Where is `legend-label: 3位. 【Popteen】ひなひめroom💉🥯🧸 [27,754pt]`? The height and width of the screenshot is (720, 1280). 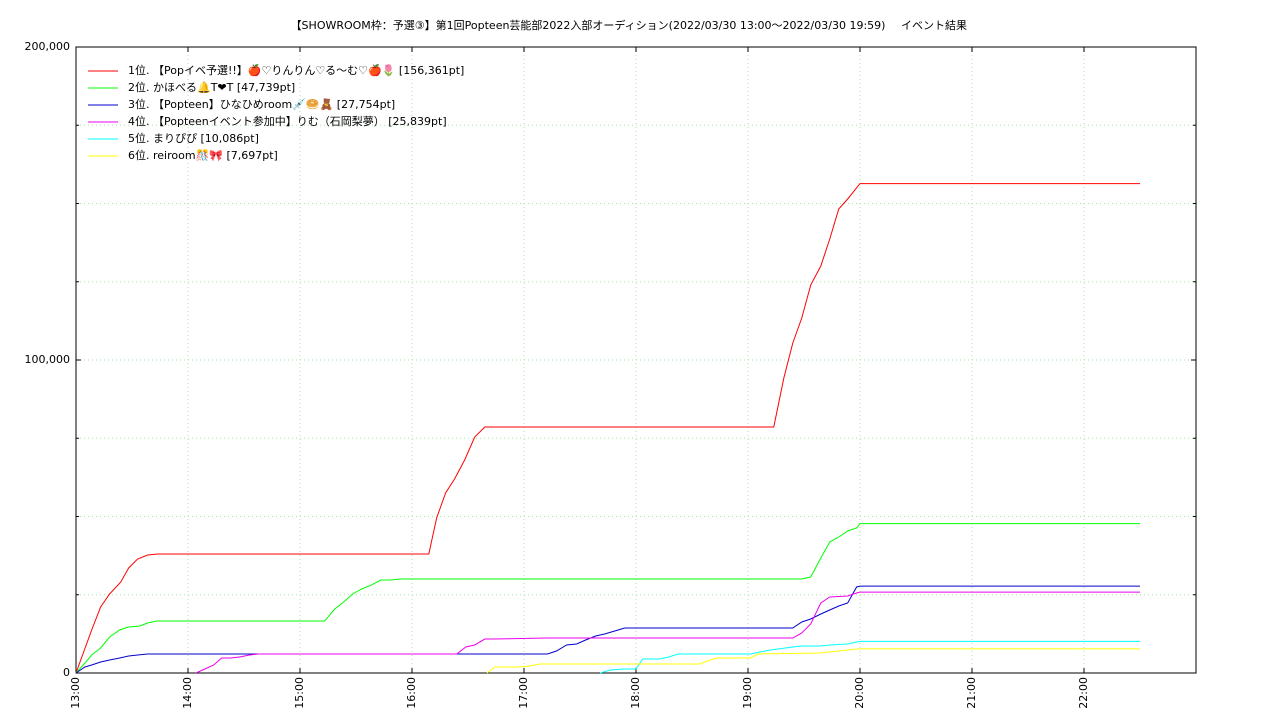
legend-label: 3位. 【Popteen】ひなひめroom💉🥯🧸 [27,754pt] is located at coordinates (261, 104).